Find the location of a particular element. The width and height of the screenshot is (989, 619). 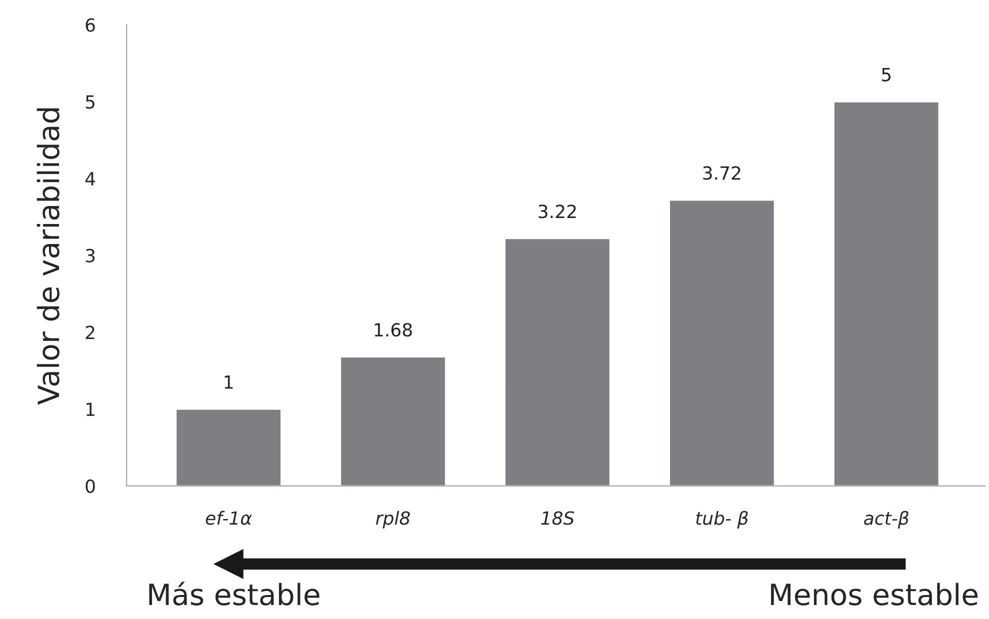

data-label: 3.22 is located at coordinates (557, 211).